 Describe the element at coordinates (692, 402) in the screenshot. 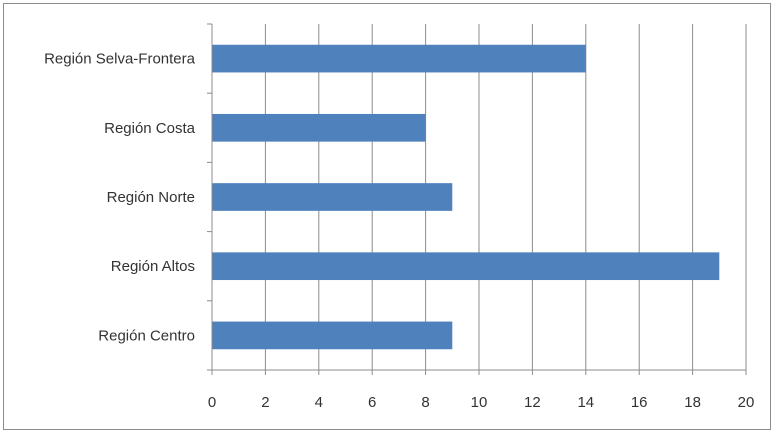

I see `x-tick-label: 18` at that location.